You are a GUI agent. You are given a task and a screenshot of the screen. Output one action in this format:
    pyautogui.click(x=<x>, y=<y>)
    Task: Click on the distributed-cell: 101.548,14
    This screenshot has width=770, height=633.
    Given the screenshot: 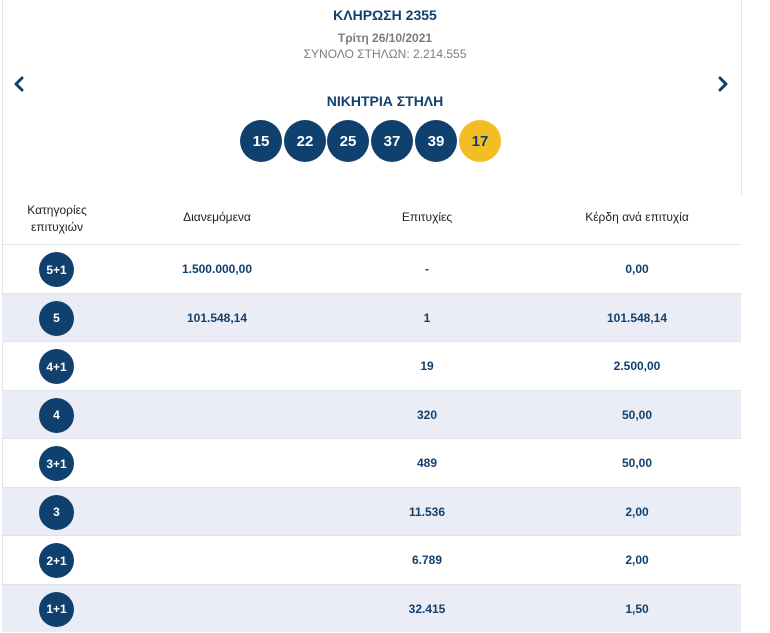 What is the action you would take?
    pyautogui.click(x=217, y=317)
    